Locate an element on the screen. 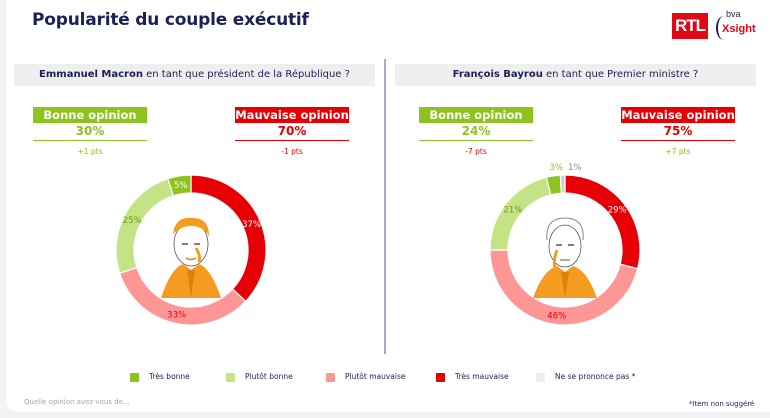  bonne-opinion-value: 30% is located at coordinates (90, 131).